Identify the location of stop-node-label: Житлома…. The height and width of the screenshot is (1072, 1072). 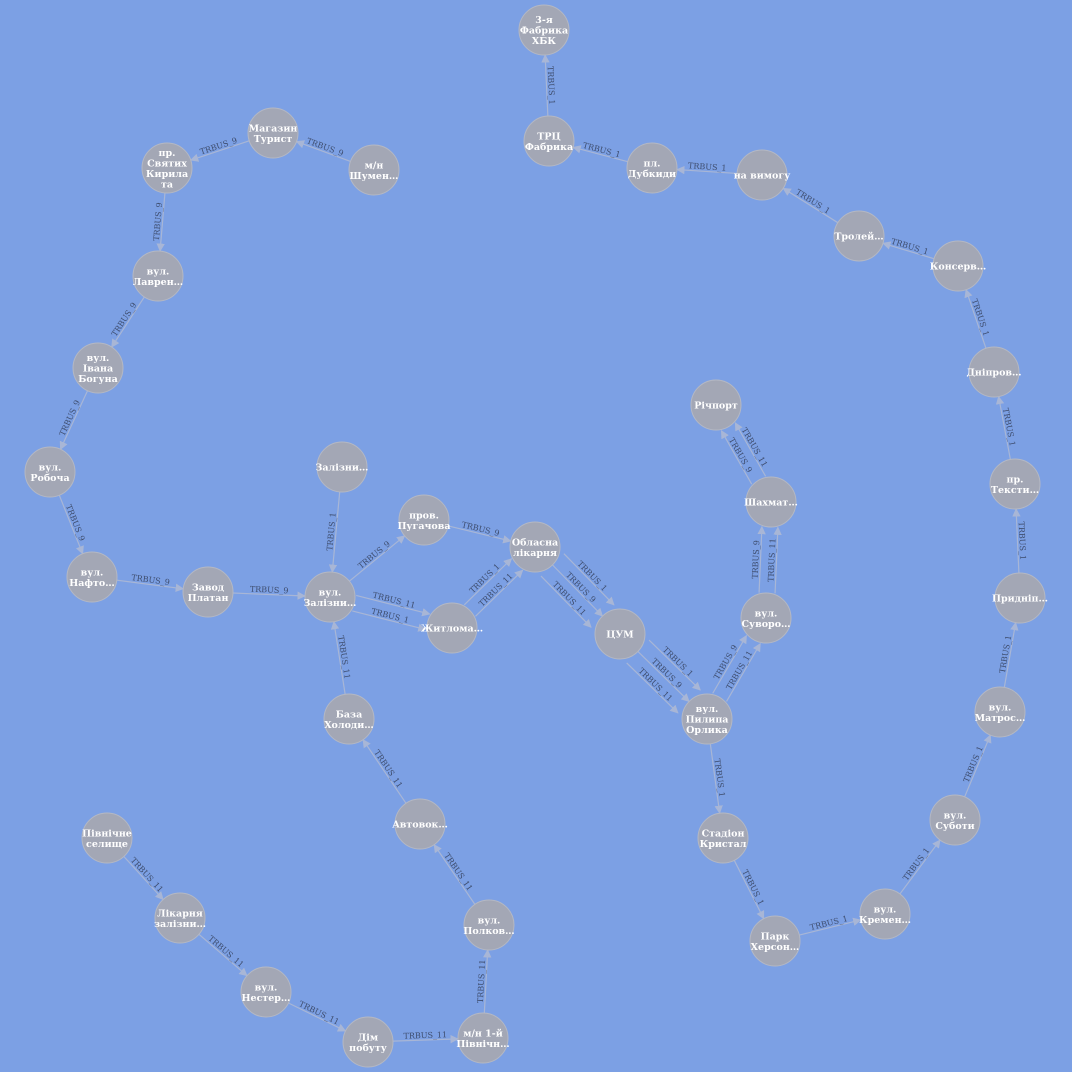
(452, 629).